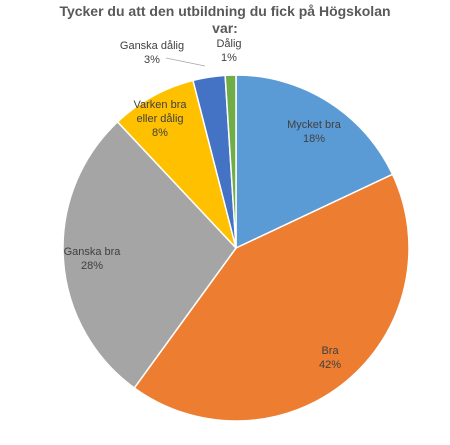  What do you see at coordinates (314, 132) in the screenshot?
I see `slice-label-0: Mycket bra 18%` at bounding box center [314, 132].